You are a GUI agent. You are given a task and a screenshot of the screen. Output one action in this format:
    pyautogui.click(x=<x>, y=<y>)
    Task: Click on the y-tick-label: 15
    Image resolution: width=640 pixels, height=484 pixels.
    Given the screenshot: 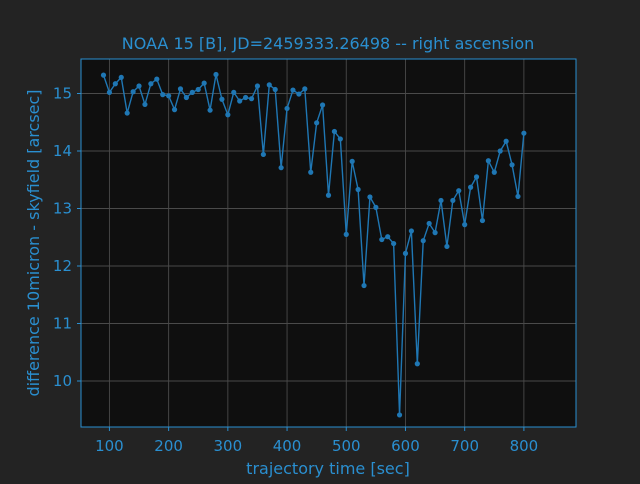 What is the action you would take?
    pyautogui.click(x=62, y=94)
    